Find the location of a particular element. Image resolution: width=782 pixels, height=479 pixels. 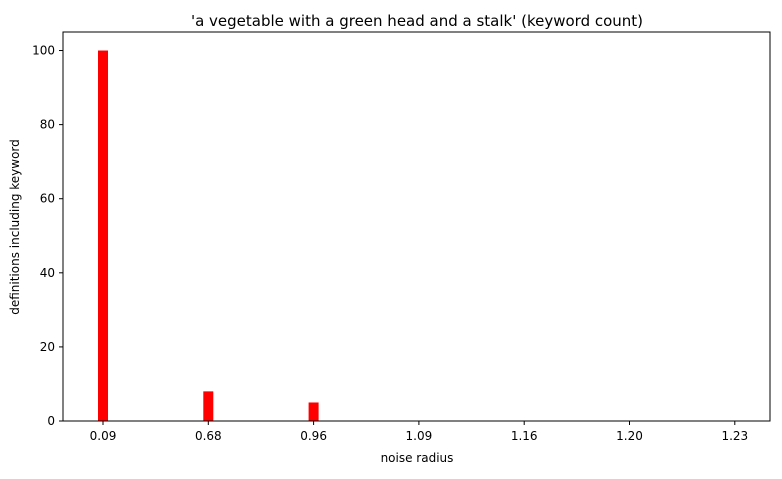

x-tick-label: 1.09 is located at coordinates (419, 436).